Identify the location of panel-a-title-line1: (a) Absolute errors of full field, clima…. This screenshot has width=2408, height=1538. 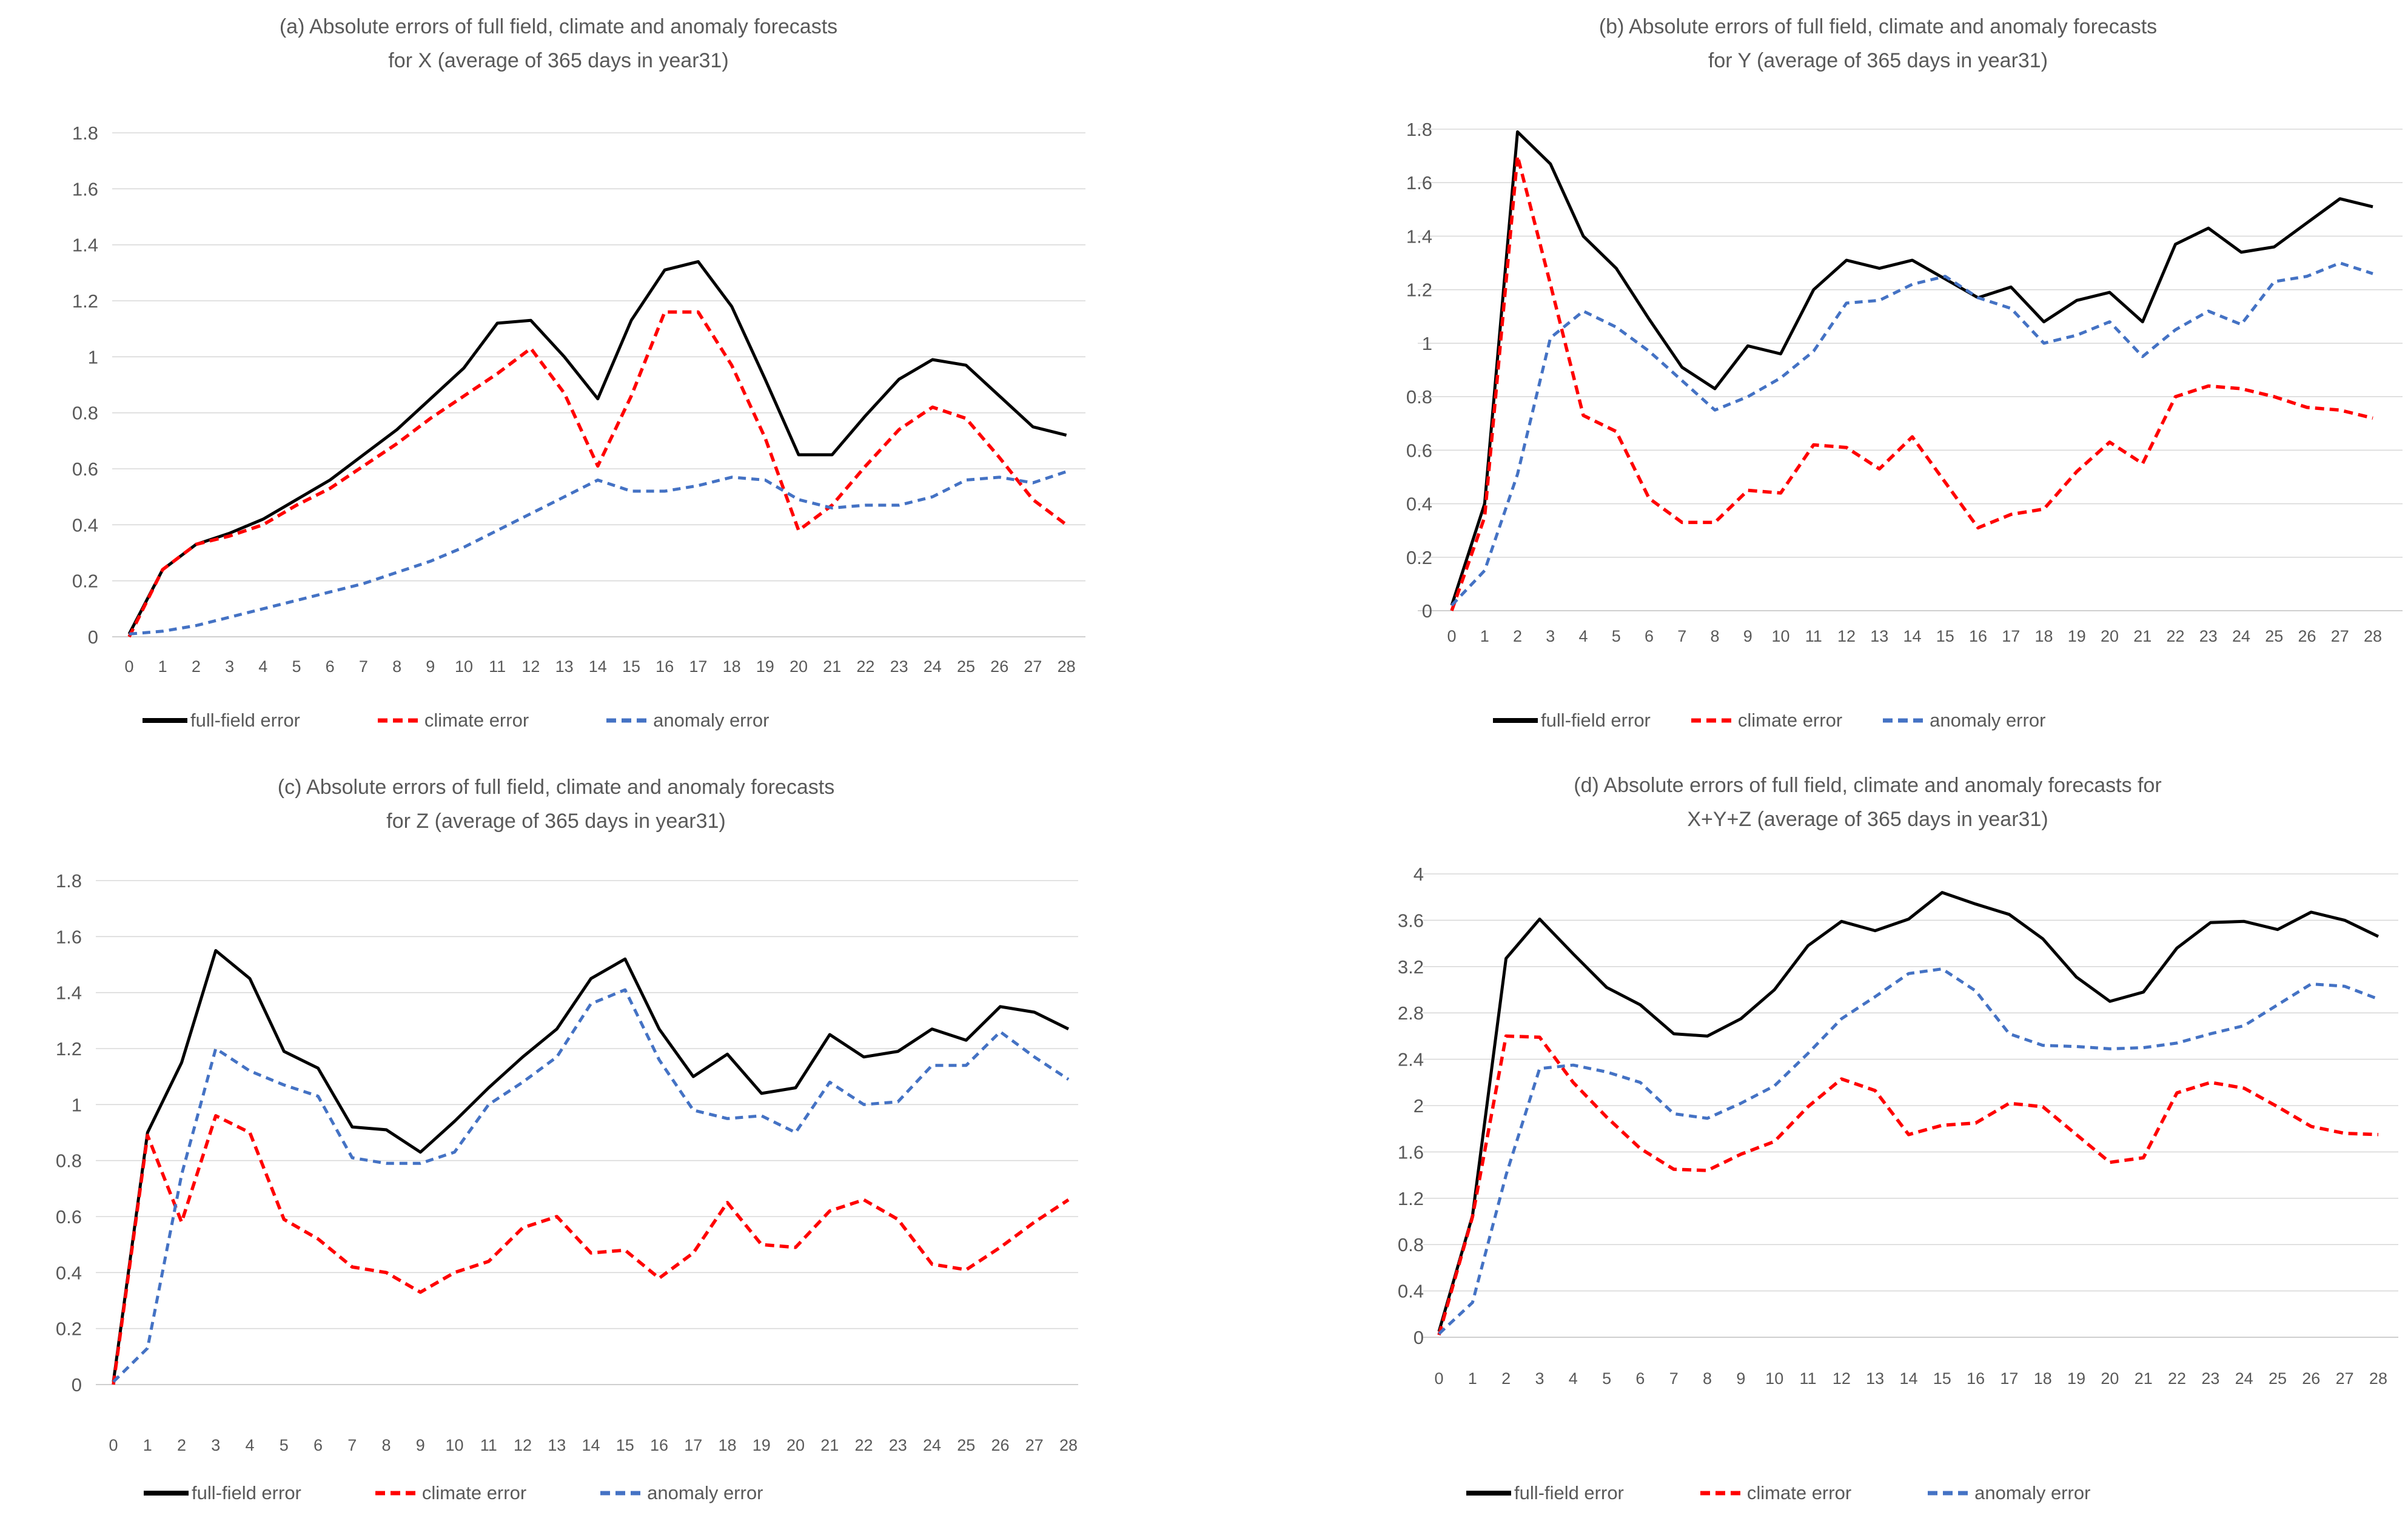
(559, 26).